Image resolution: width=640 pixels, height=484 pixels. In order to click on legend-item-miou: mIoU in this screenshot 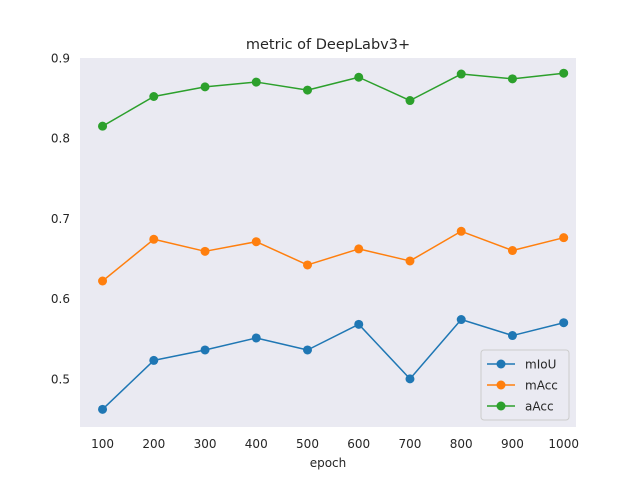, I will do `click(521, 365)`.